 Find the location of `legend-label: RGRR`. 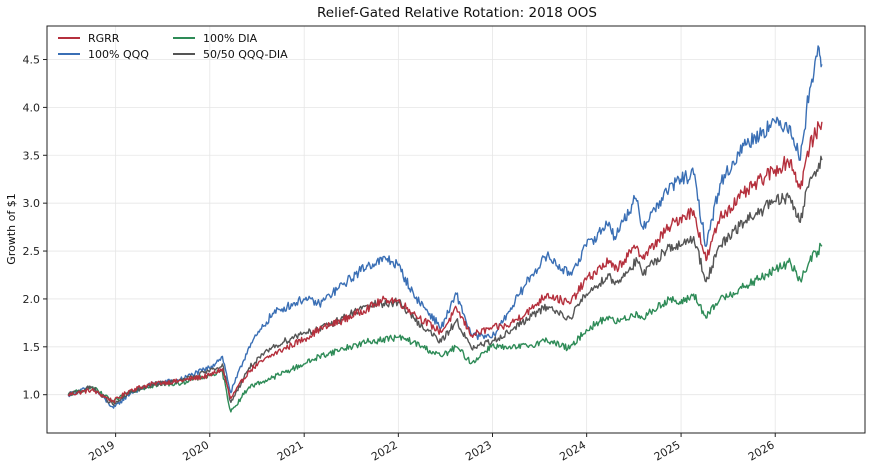

legend-label: RGRR is located at coordinates (104, 38).